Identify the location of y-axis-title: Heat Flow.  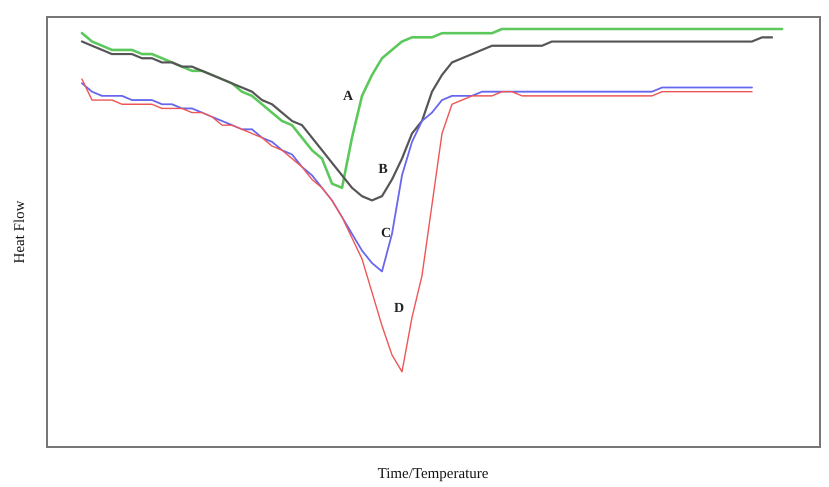
(20, 232).